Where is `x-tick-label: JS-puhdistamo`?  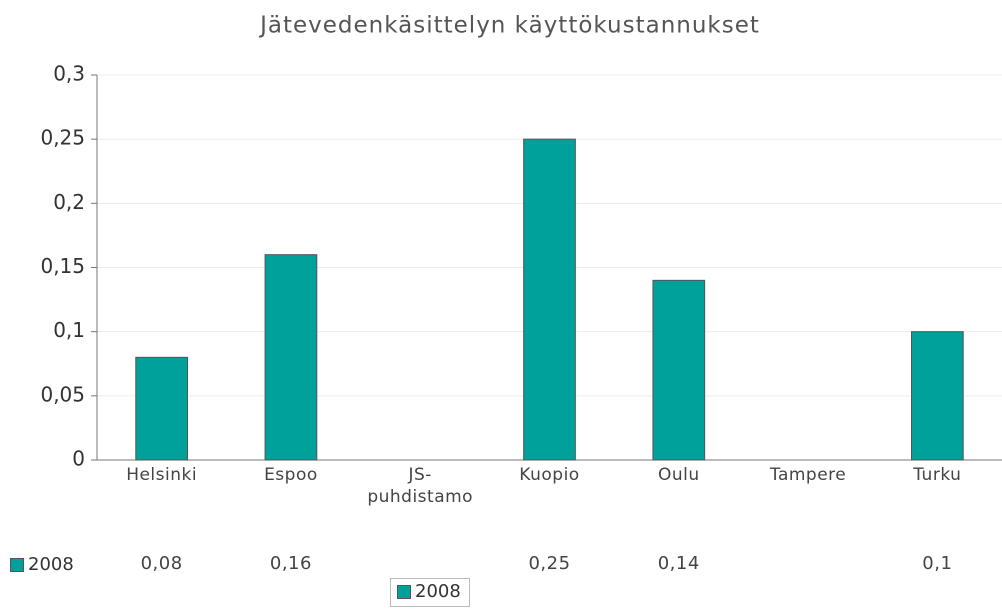 x-tick-label: JS-puhdistamo is located at coordinates (420, 486).